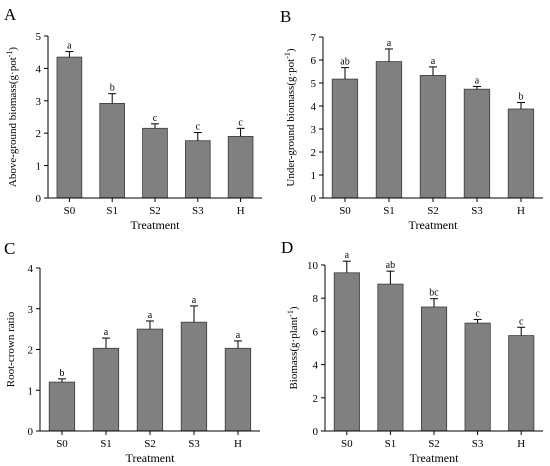 This screenshot has width=550, height=466. Describe the element at coordinates (198, 211) in the screenshot. I see `panel-a-xtick-label: S3` at that location.